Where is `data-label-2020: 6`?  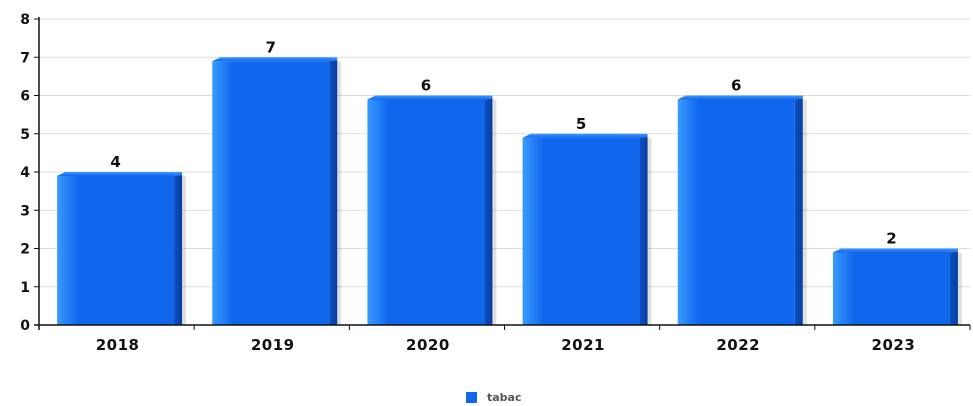
data-label-2020: 6 is located at coordinates (426, 86).